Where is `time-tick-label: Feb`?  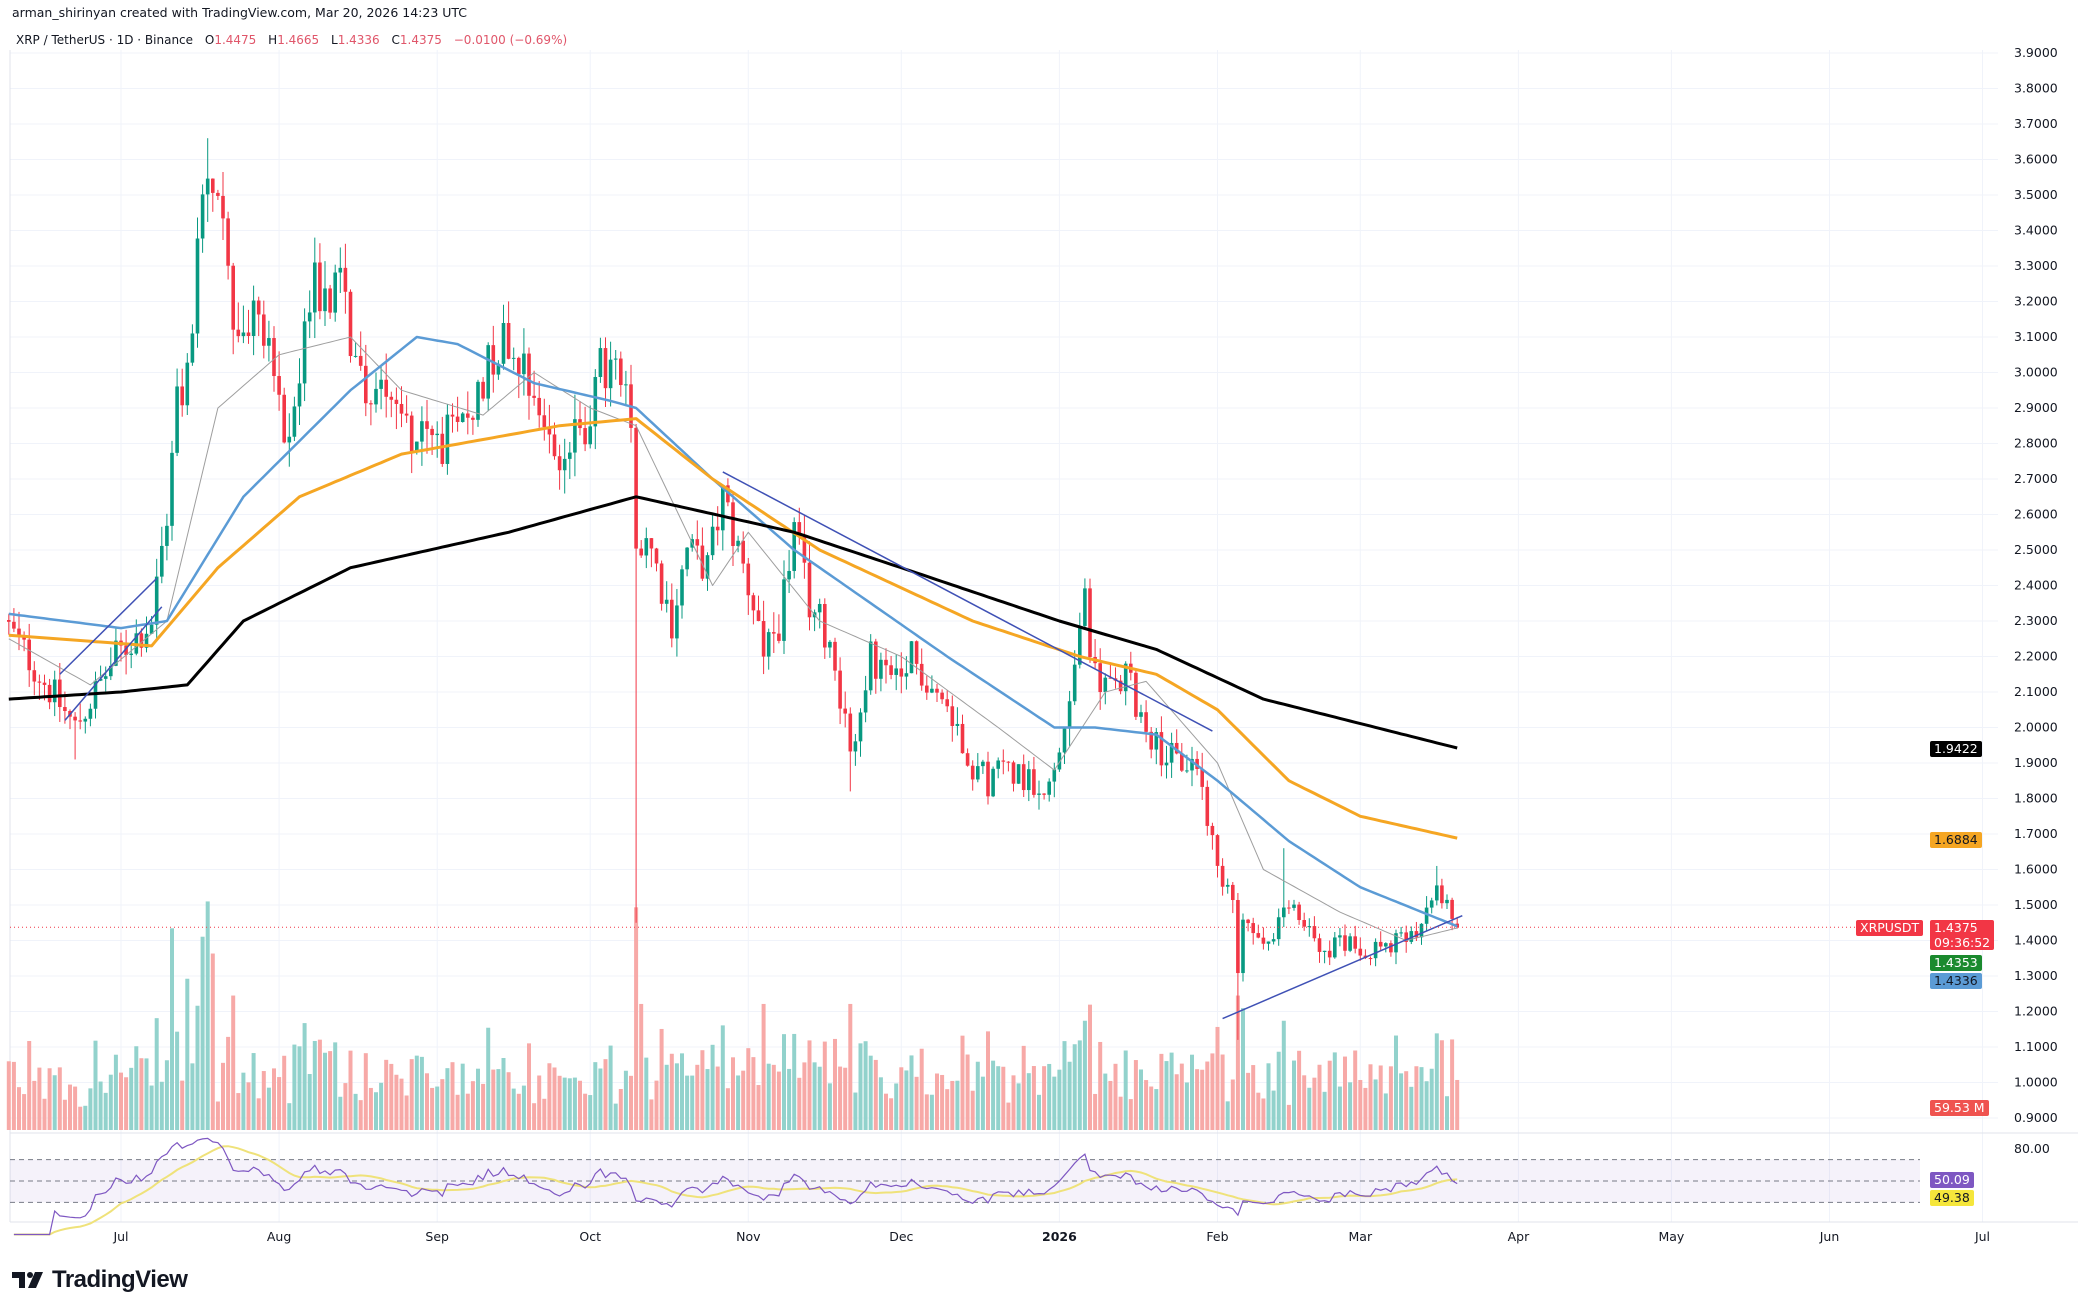 time-tick-label: Feb is located at coordinates (1217, 1236).